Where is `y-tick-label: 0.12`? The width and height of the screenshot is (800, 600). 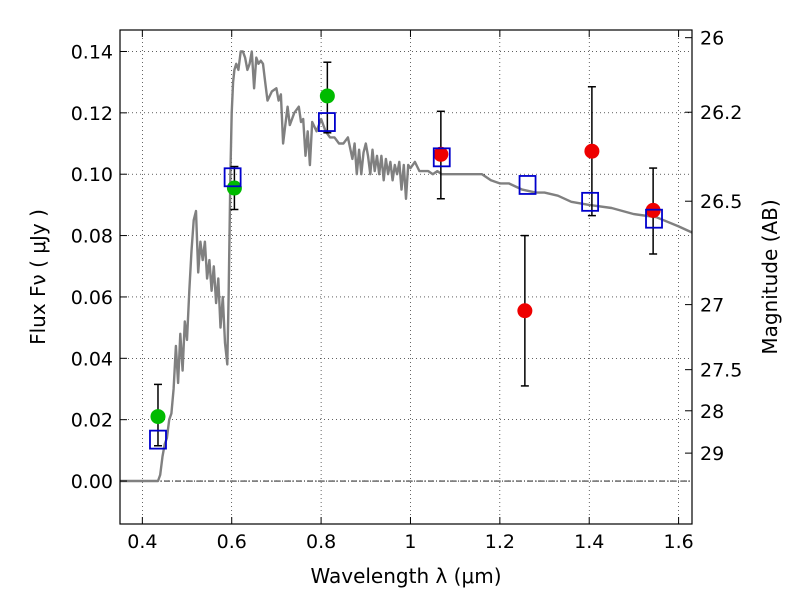 y-tick-label: 0.12 is located at coordinates (92, 114).